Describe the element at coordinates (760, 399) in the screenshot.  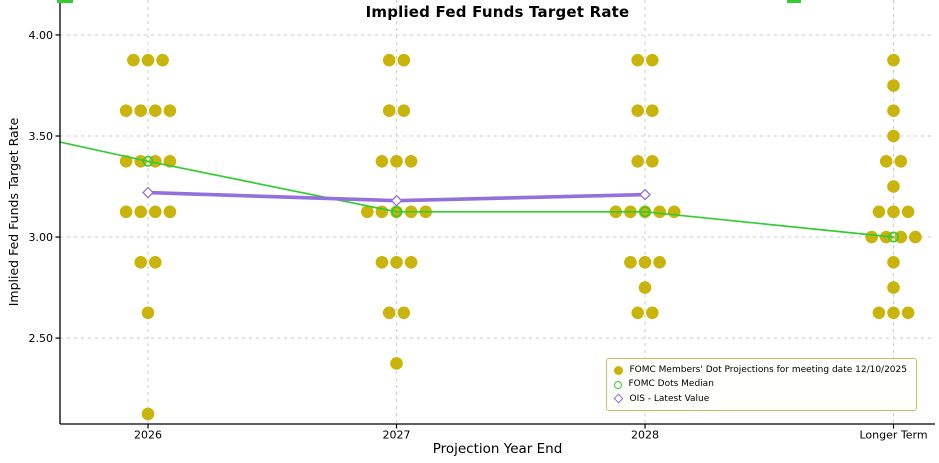
I see `legend-item: OIS - Latest Value` at that location.